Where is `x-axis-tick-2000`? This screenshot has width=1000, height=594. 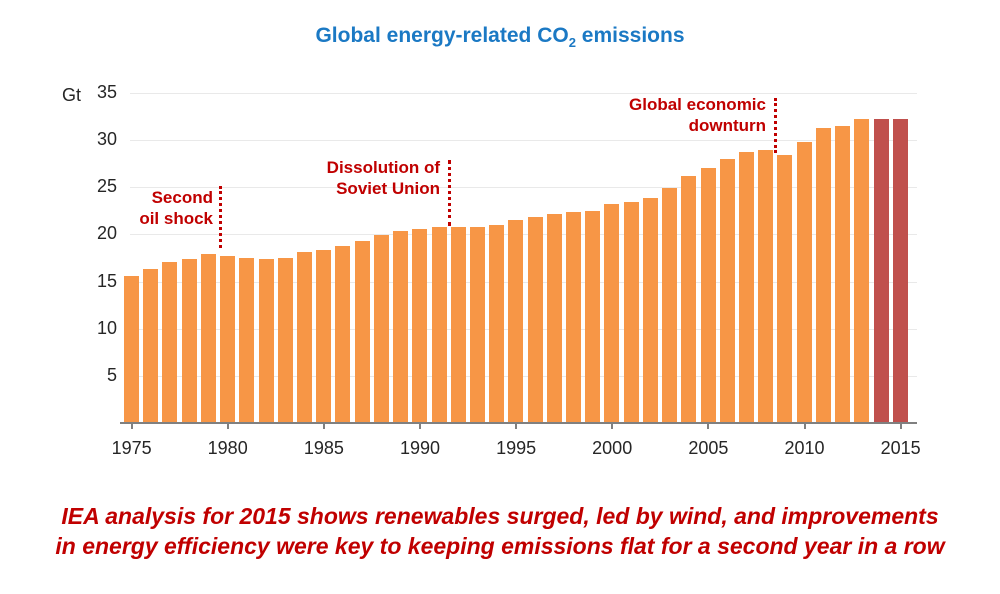 x-axis-tick-2000 is located at coordinates (612, 426).